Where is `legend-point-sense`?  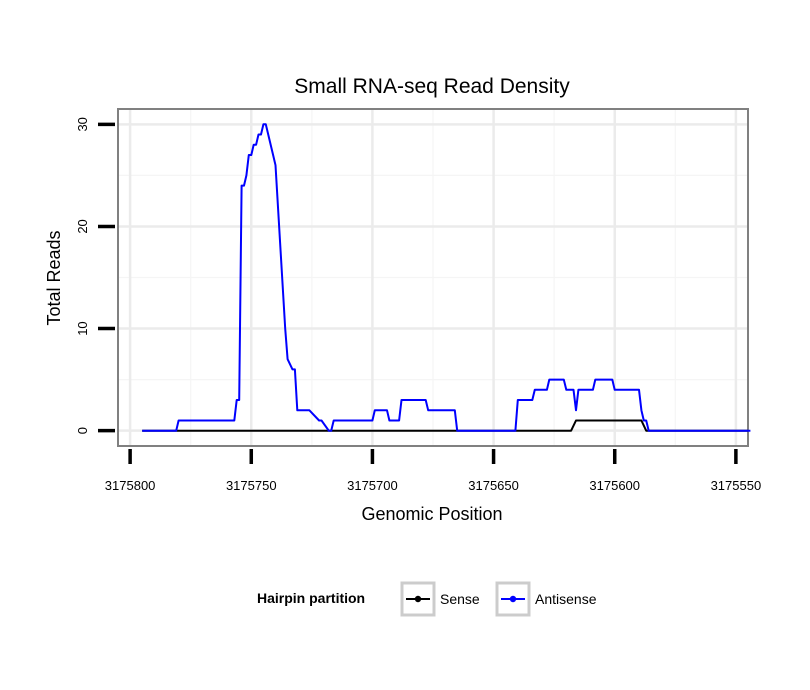
legend-point-sense is located at coordinates (418, 599).